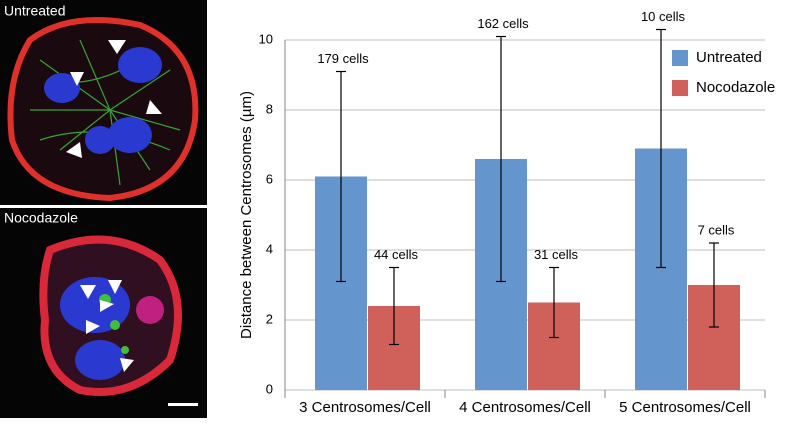  What do you see at coordinates (269, 178) in the screenshot?
I see `y-tick-label: 6` at bounding box center [269, 178].